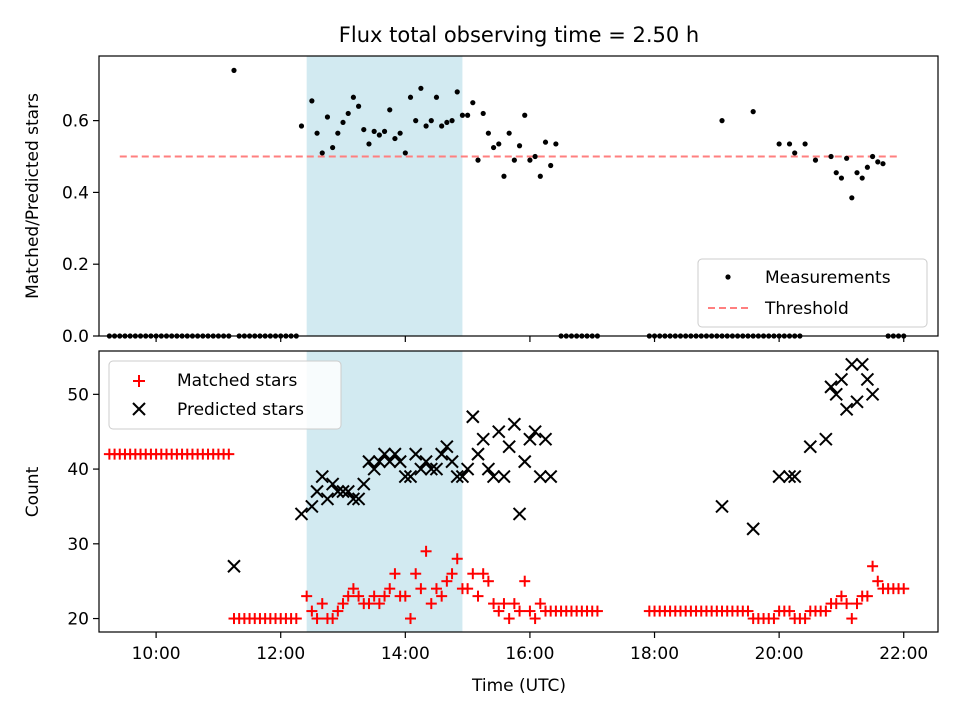  What do you see at coordinates (529, 654) in the screenshot?
I see `x-tick-label: 16:00` at bounding box center [529, 654].